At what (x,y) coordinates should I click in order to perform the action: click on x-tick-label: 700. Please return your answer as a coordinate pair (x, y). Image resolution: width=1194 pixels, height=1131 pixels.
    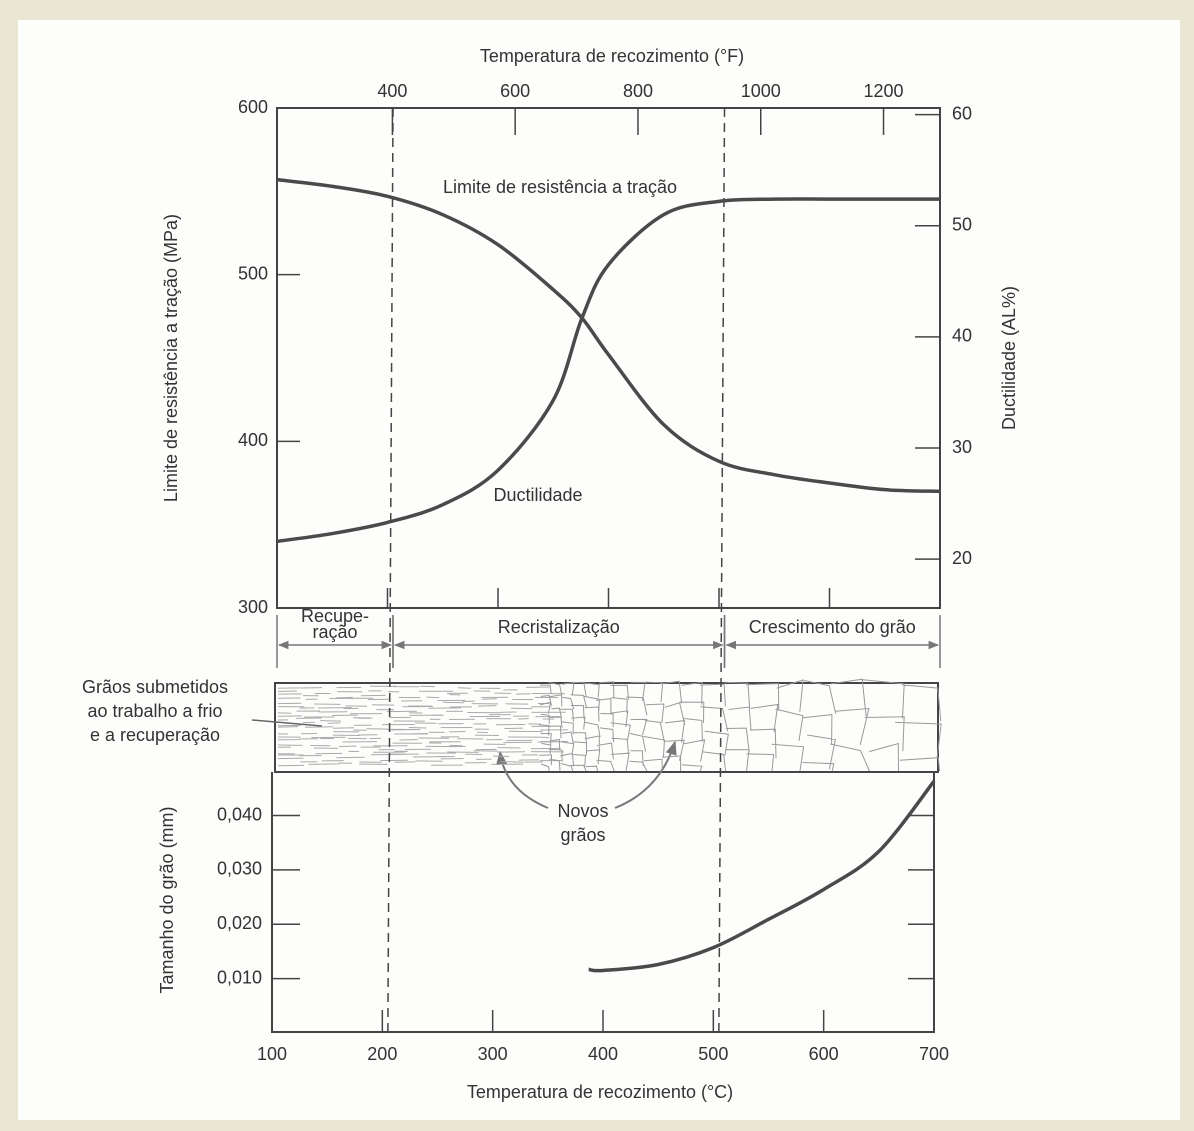
    Looking at the image, I should click on (934, 1054).